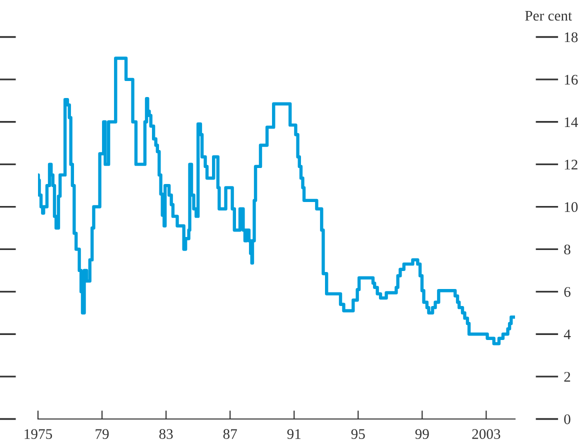 The height and width of the screenshot is (448, 586). I want to click on x-tick-label: 83, so click(166, 434).